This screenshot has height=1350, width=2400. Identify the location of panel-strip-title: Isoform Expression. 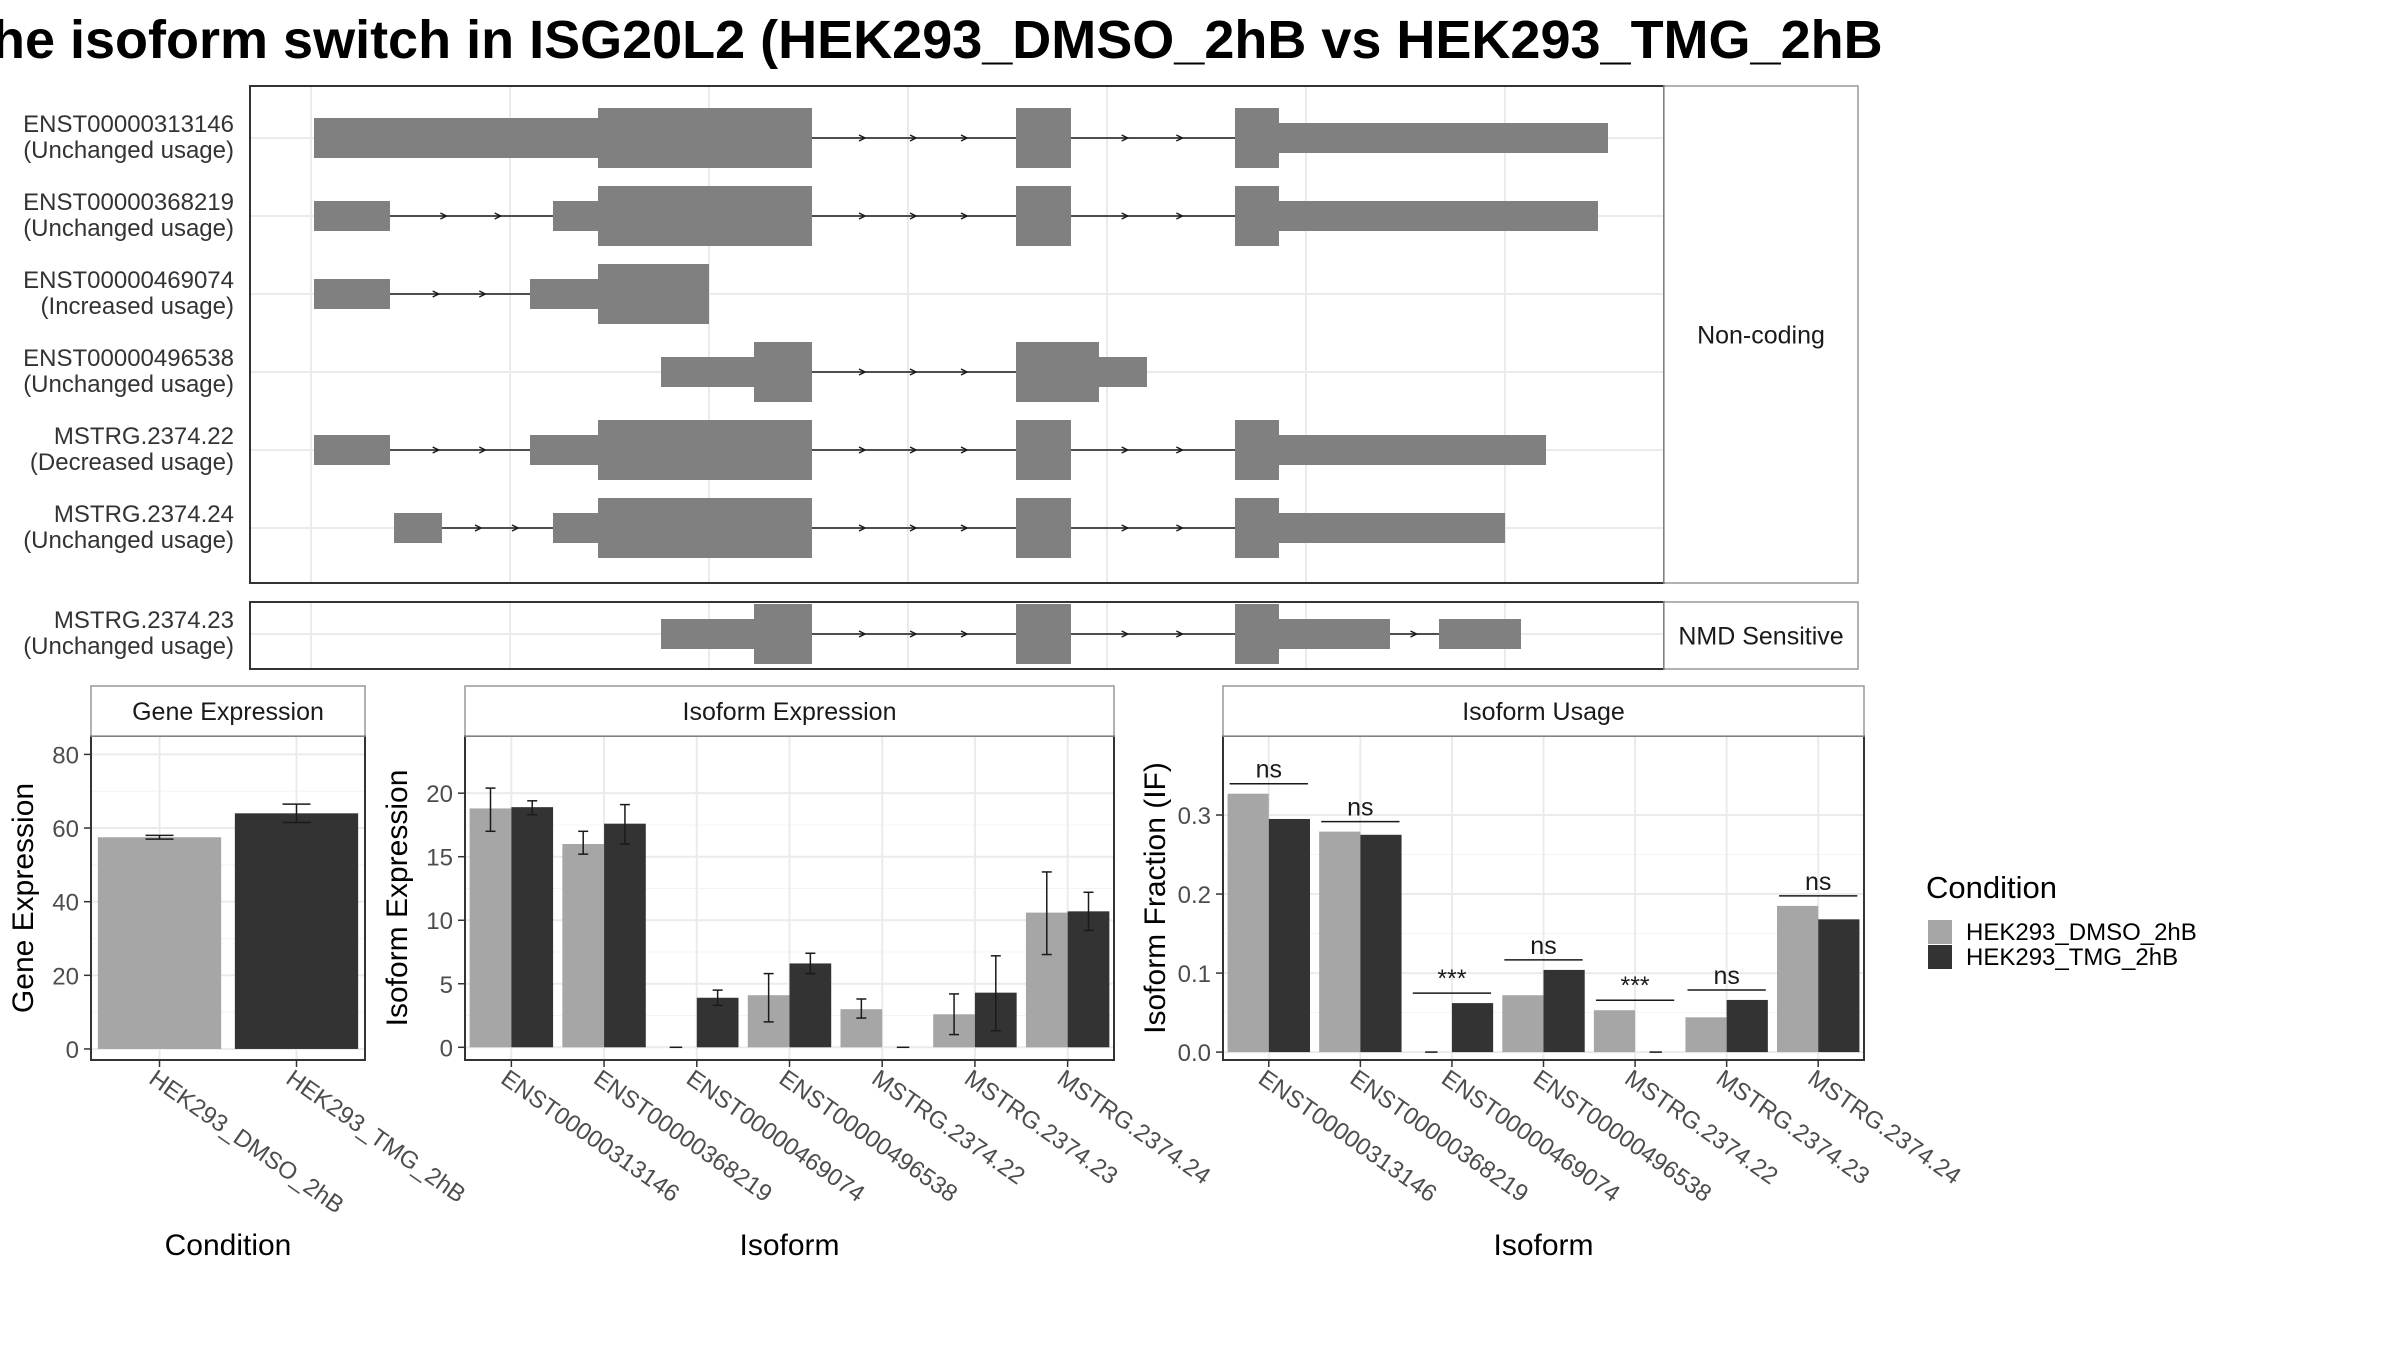
(790, 712).